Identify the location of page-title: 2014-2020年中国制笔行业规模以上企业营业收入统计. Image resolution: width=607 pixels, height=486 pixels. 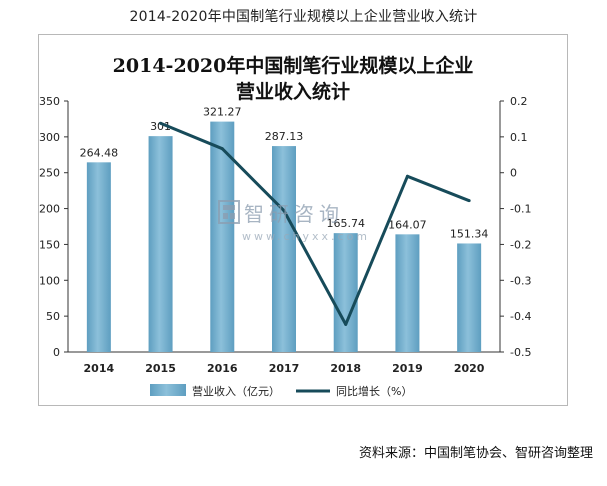
(303, 17).